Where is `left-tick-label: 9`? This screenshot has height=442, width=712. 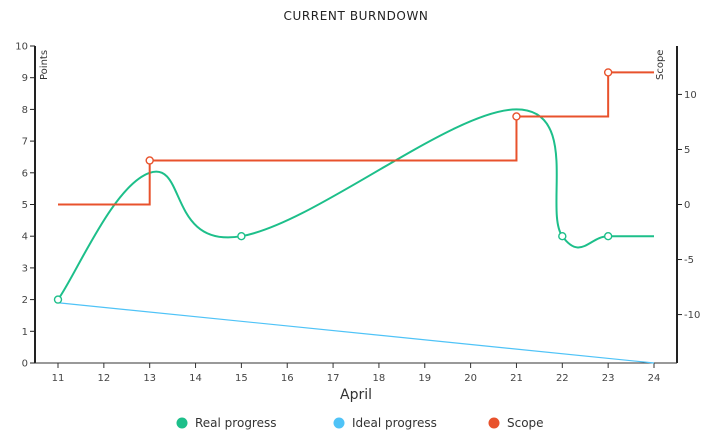
left-tick-label: 9 is located at coordinates (25, 78).